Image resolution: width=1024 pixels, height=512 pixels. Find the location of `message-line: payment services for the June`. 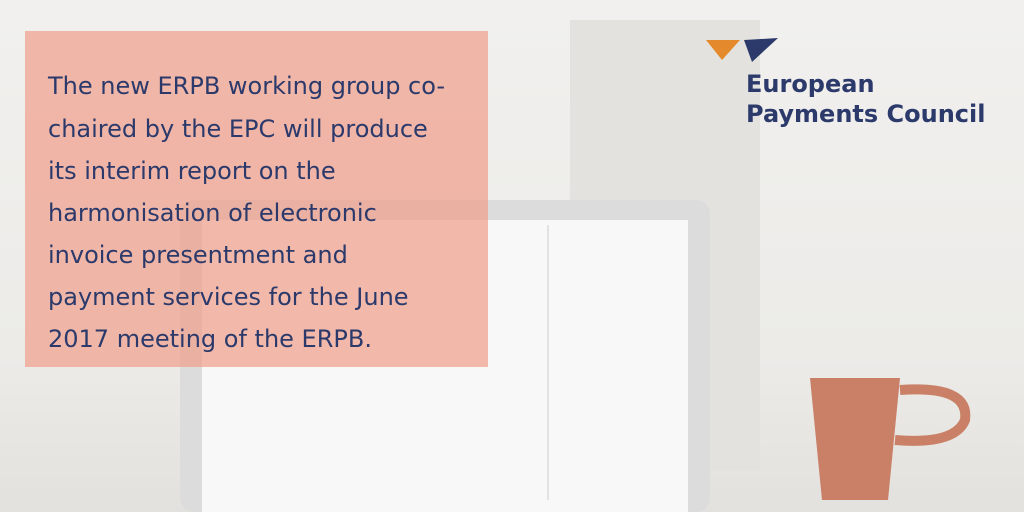

message-line: payment services for the June is located at coordinates (228, 297).